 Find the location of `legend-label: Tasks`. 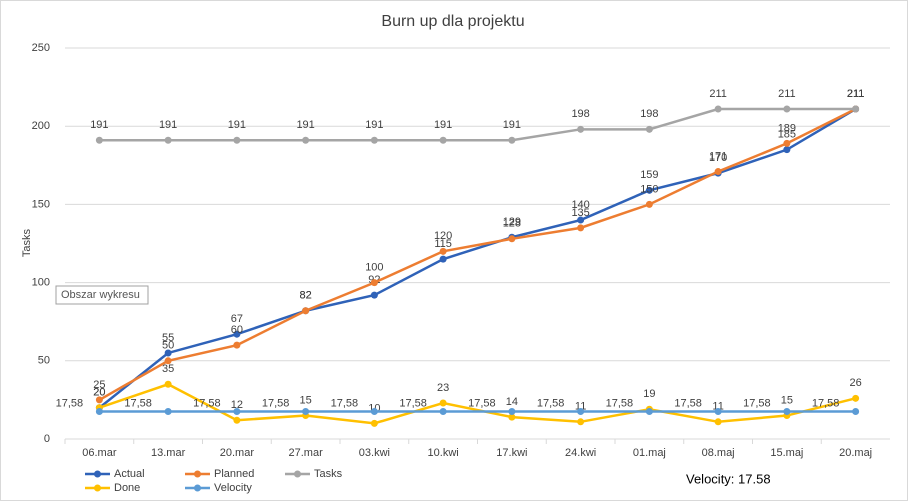

legend-label: Tasks is located at coordinates (328, 474).